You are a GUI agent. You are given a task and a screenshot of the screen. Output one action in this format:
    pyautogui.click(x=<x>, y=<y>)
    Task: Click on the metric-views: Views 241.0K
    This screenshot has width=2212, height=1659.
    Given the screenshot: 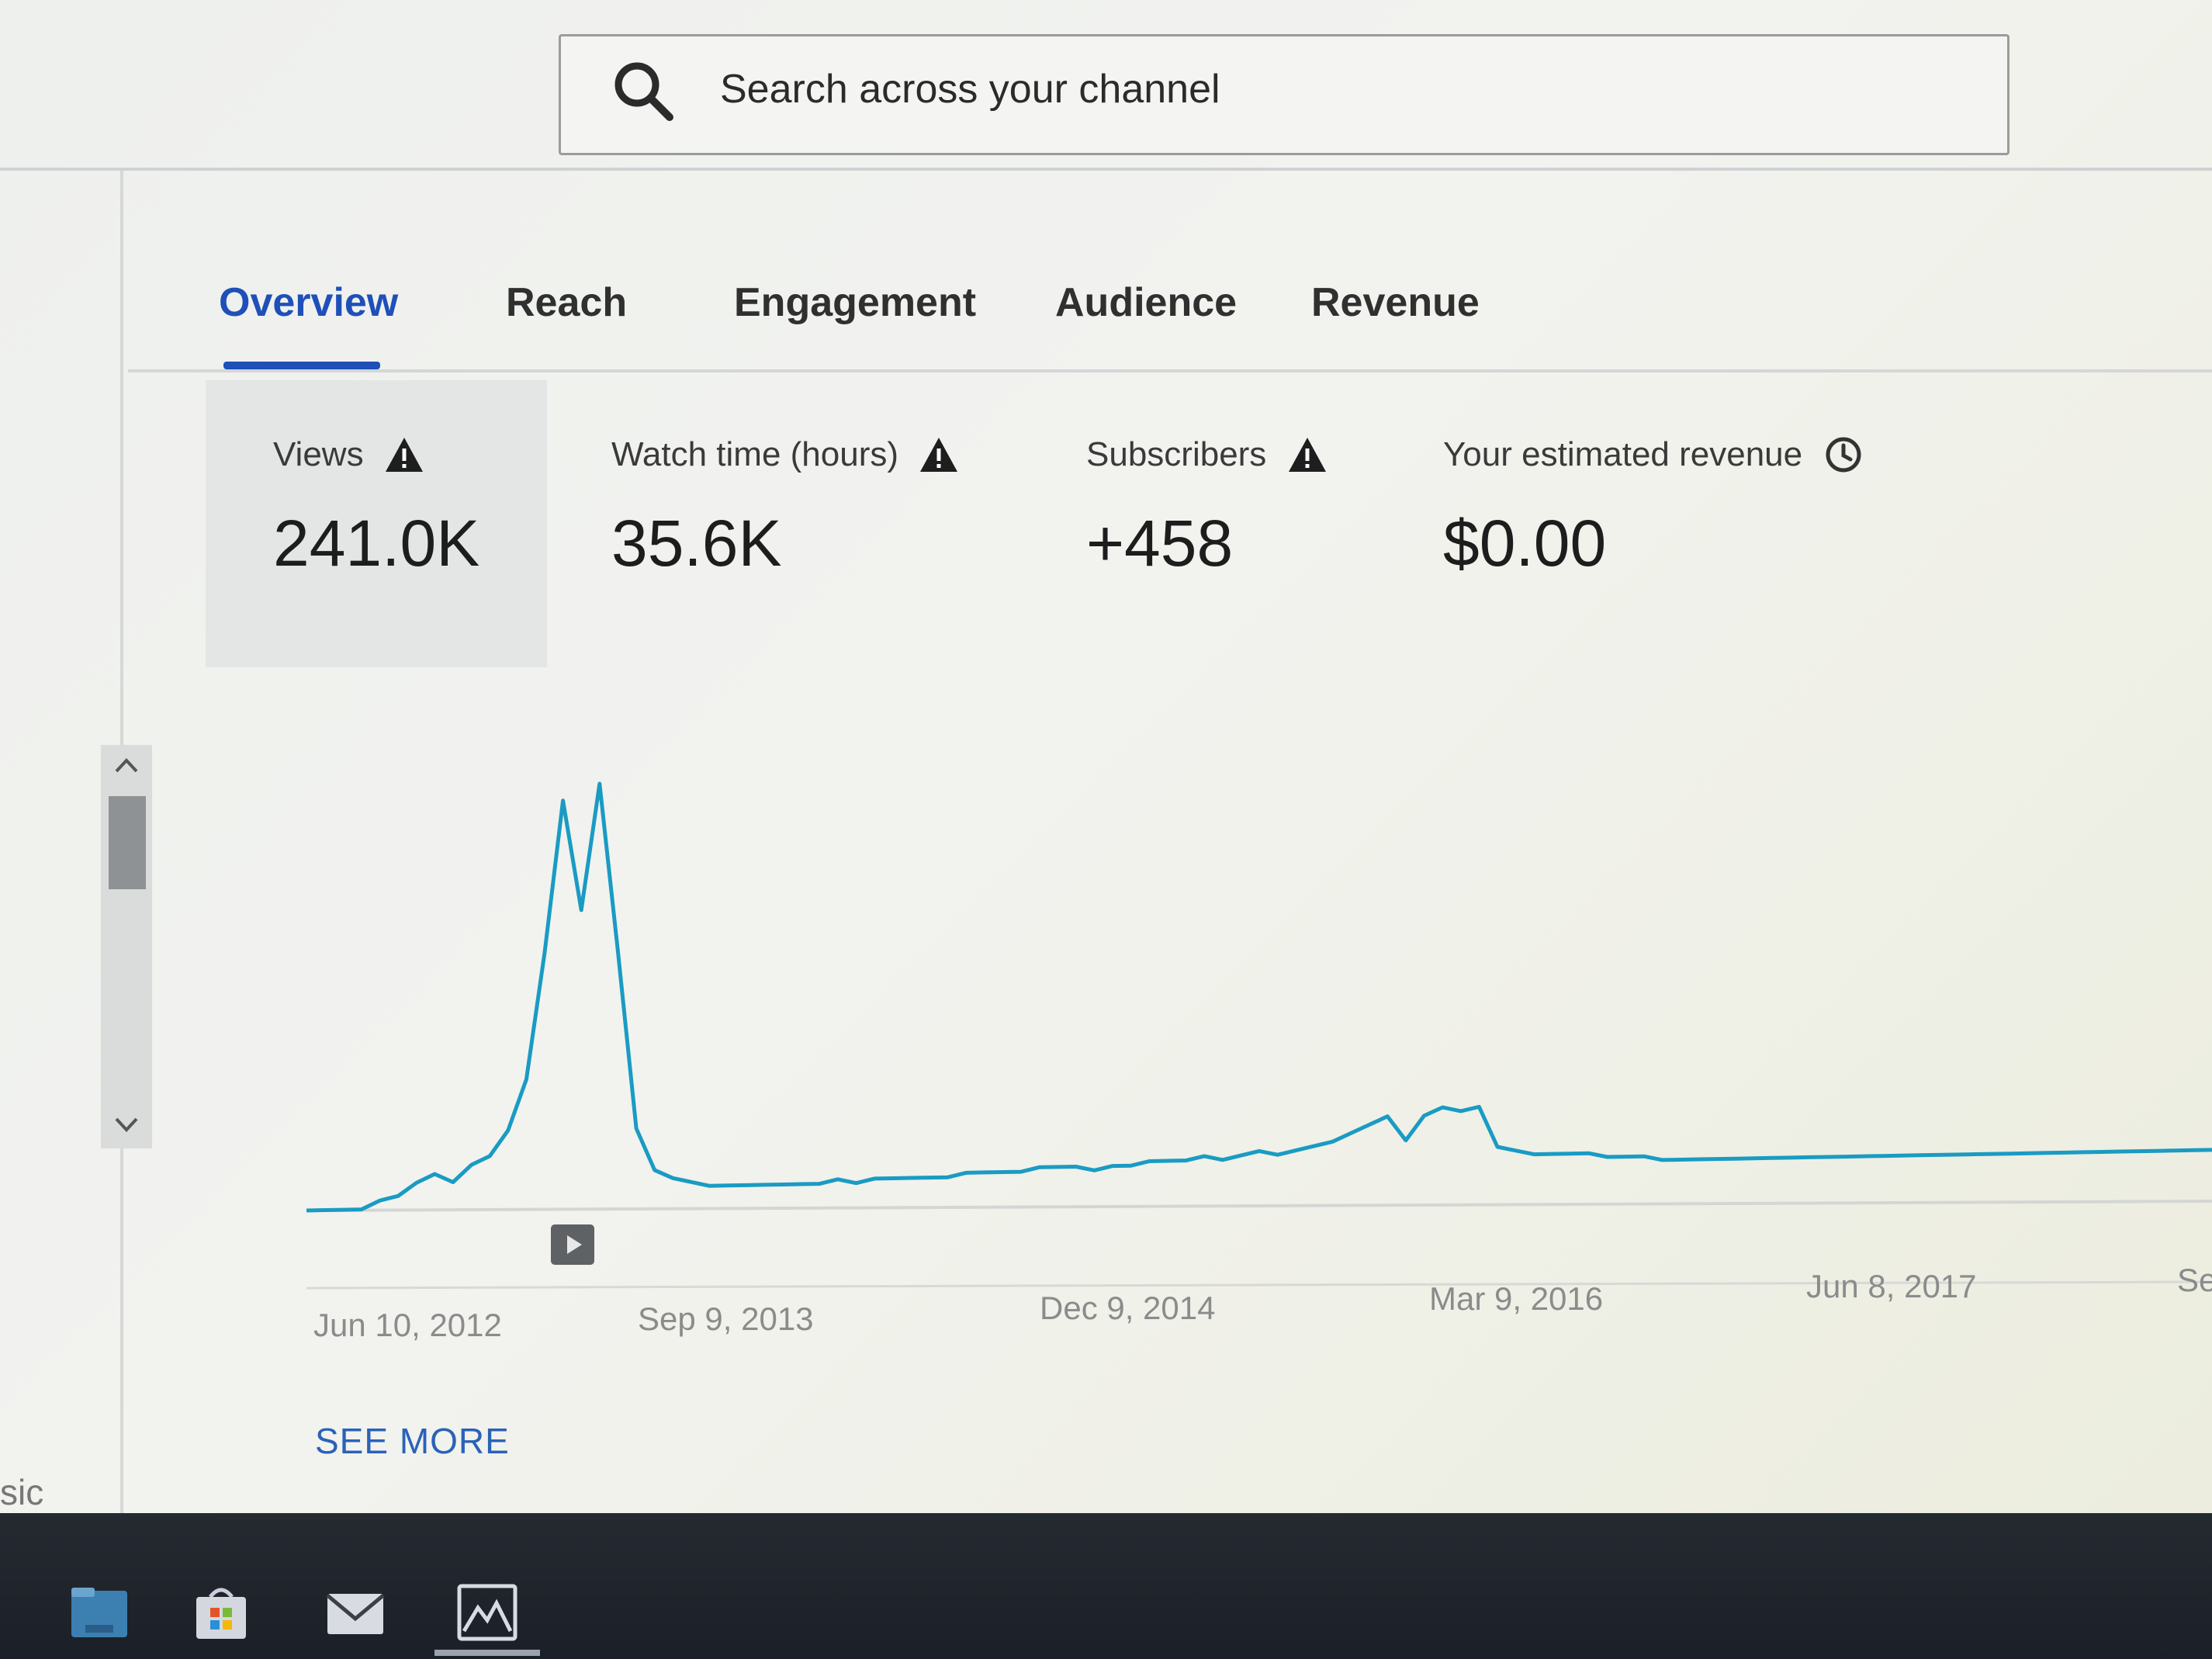 What is the action you would take?
    pyautogui.click(x=376, y=508)
    